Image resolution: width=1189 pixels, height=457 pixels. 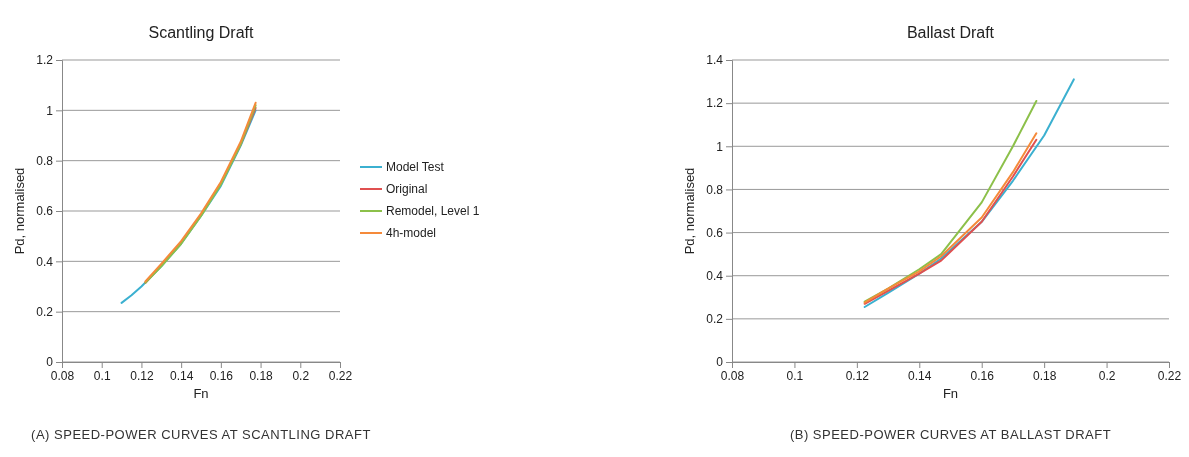 I want to click on chart-title: Scantling Draft, so click(x=201, y=32).